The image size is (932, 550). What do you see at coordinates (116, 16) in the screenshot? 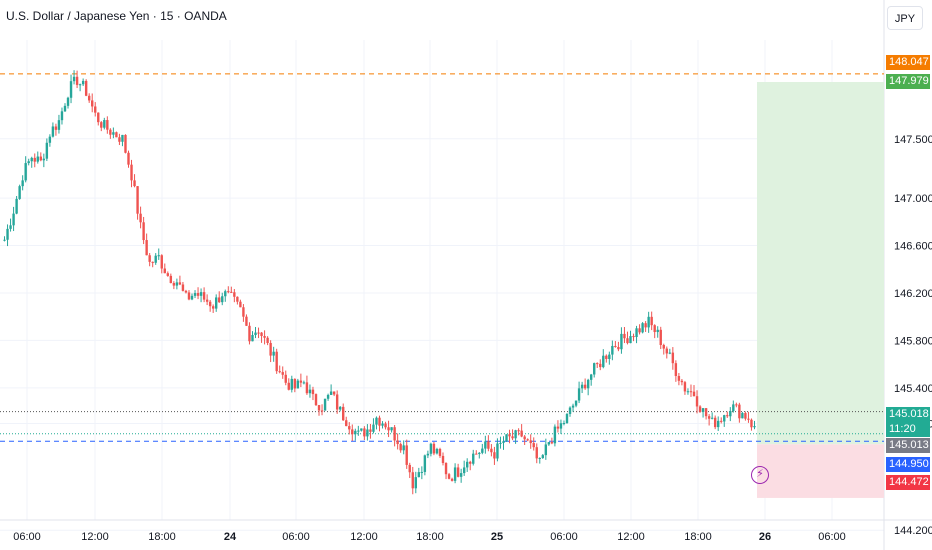
I see `symbol-title: U.S. Dollar / Japanese Yen · 15 · OANDA` at bounding box center [116, 16].